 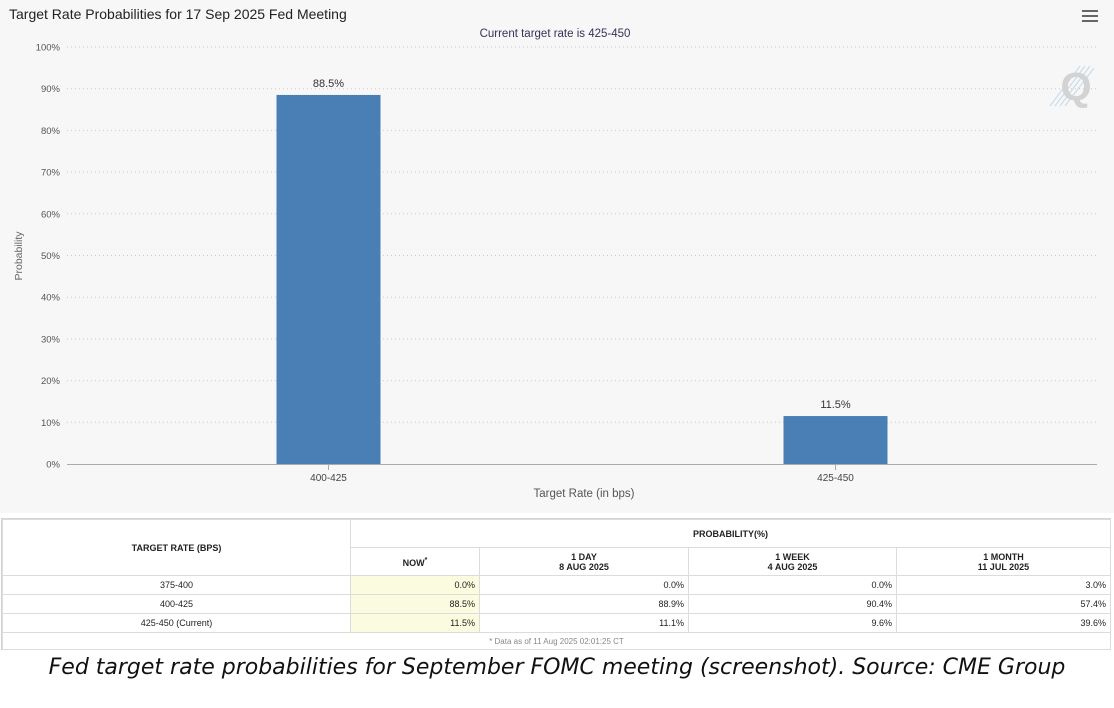 What do you see at coordinates (835, 478) in the screenshot?
I see `x-tick-label: 425-450` at bounding box center [835, 478].